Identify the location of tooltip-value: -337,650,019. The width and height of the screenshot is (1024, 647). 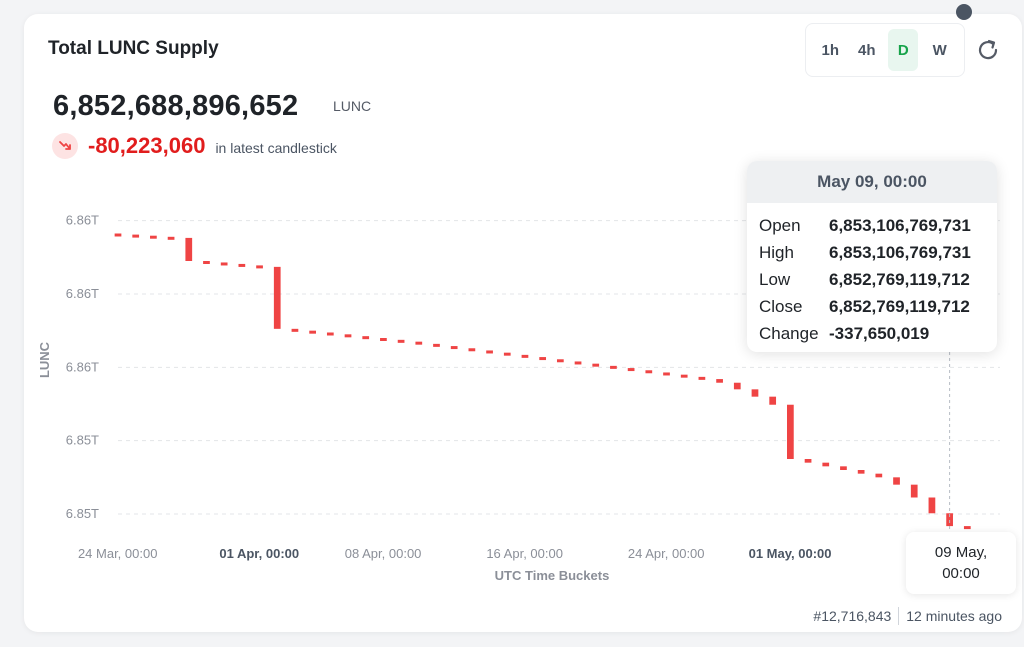
(879, 333).